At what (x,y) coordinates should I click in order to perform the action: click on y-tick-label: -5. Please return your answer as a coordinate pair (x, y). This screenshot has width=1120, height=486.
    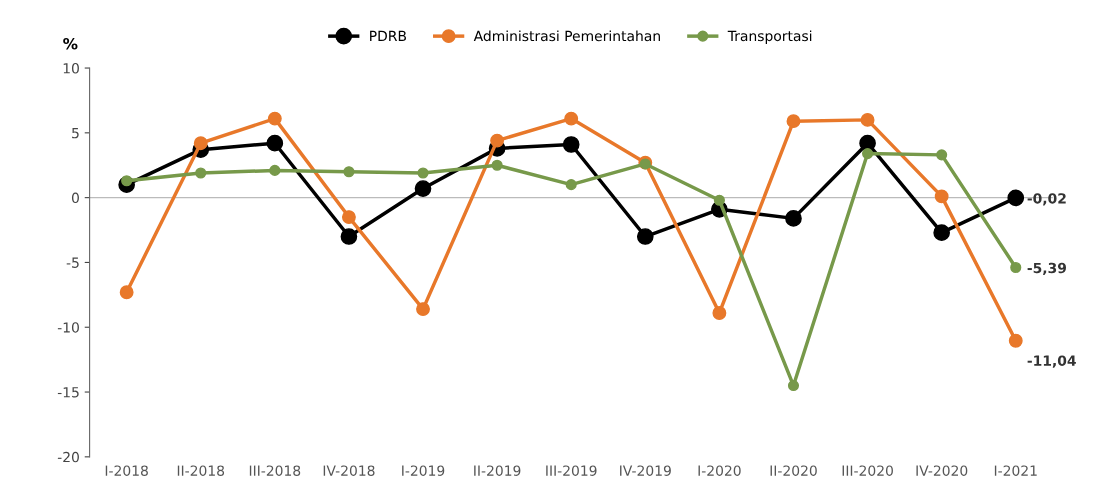
    Looking at the image, I should click on (72, 262).